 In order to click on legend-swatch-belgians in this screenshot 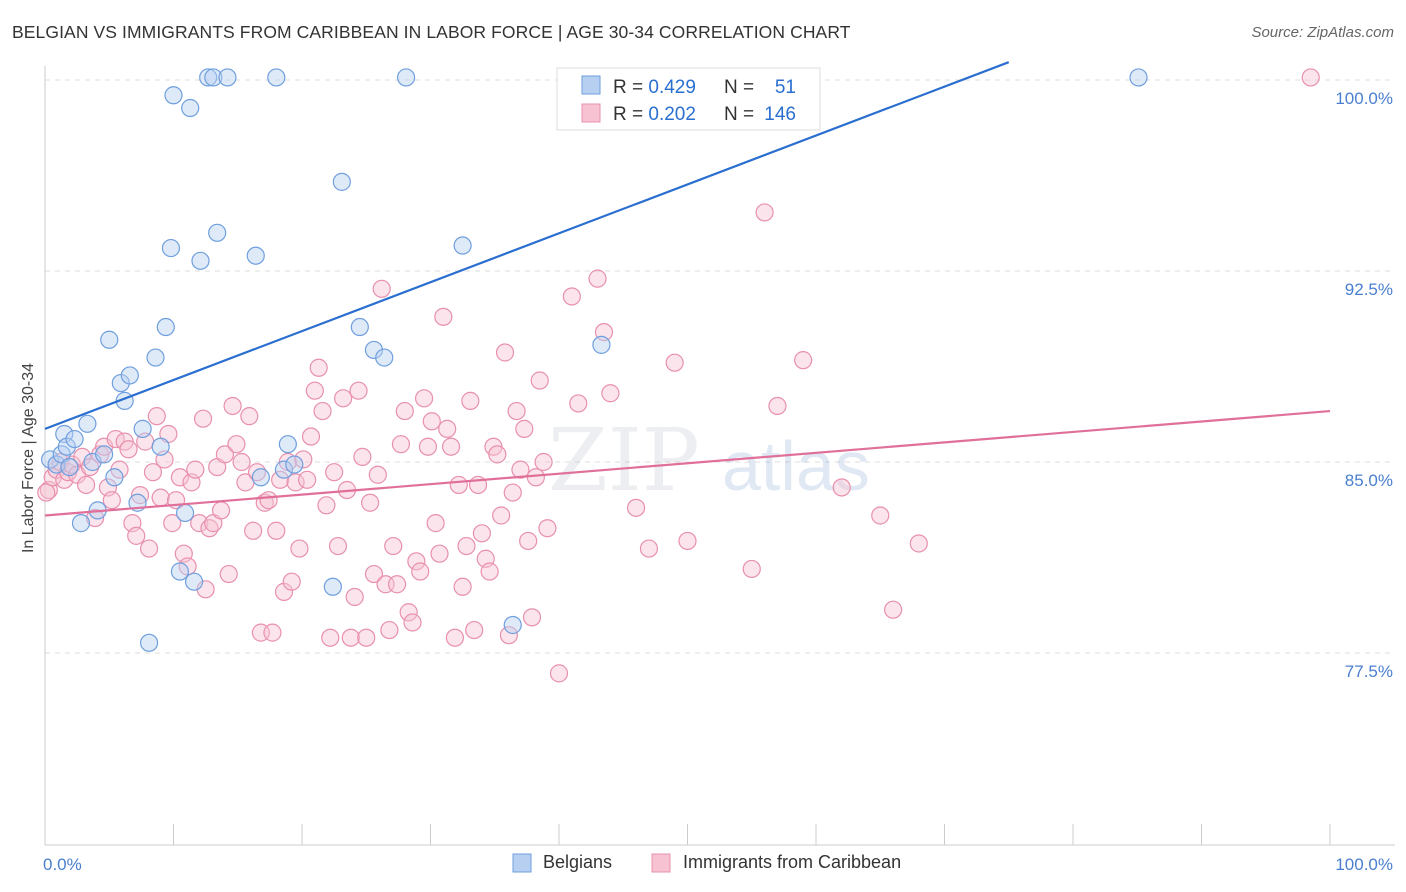, I will do `click(522, 863)`.